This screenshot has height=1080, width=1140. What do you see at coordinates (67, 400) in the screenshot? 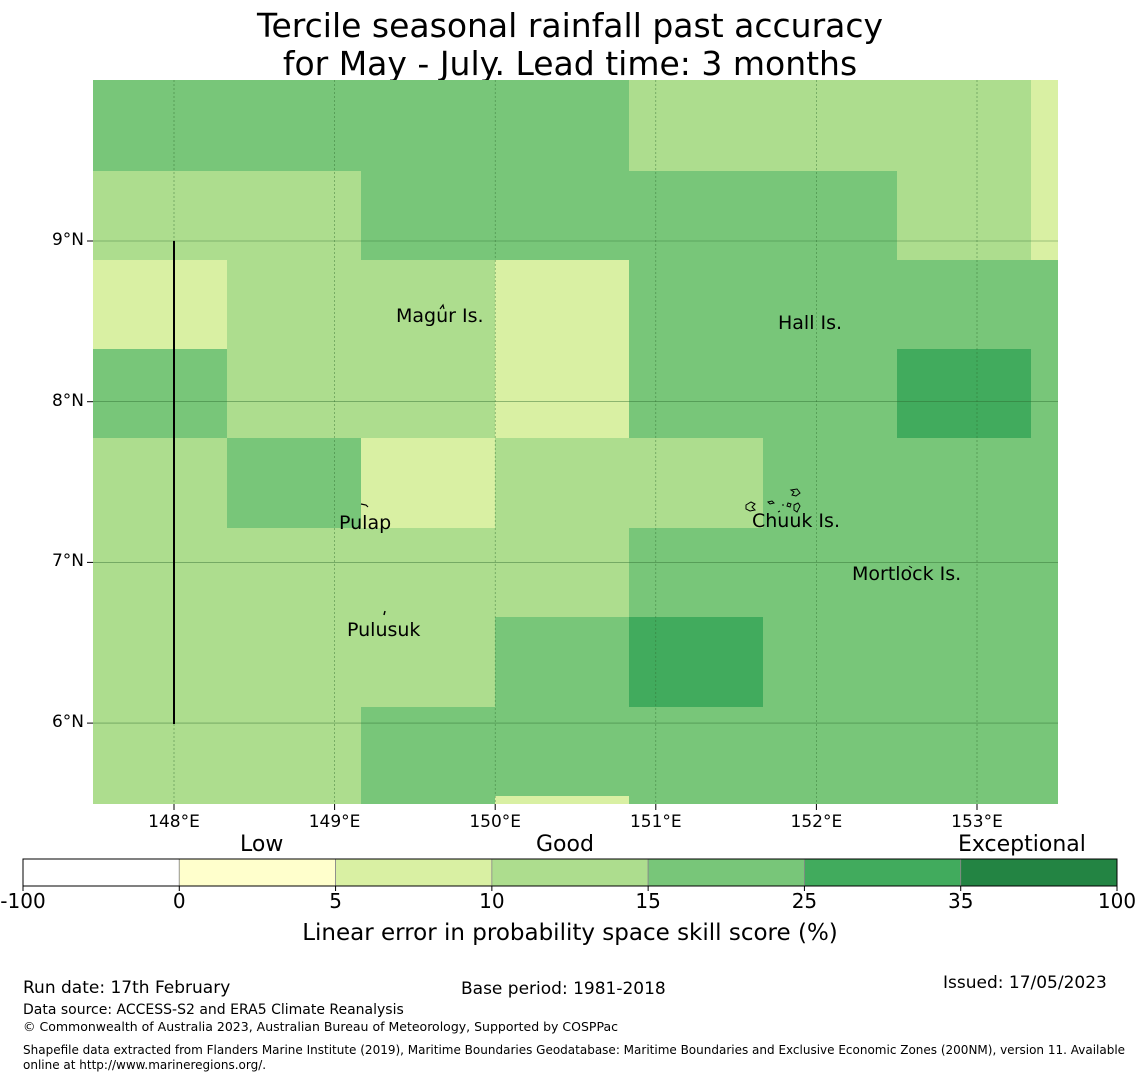
I see `latitude-label: 8°N` at bounding box center [67, 400].